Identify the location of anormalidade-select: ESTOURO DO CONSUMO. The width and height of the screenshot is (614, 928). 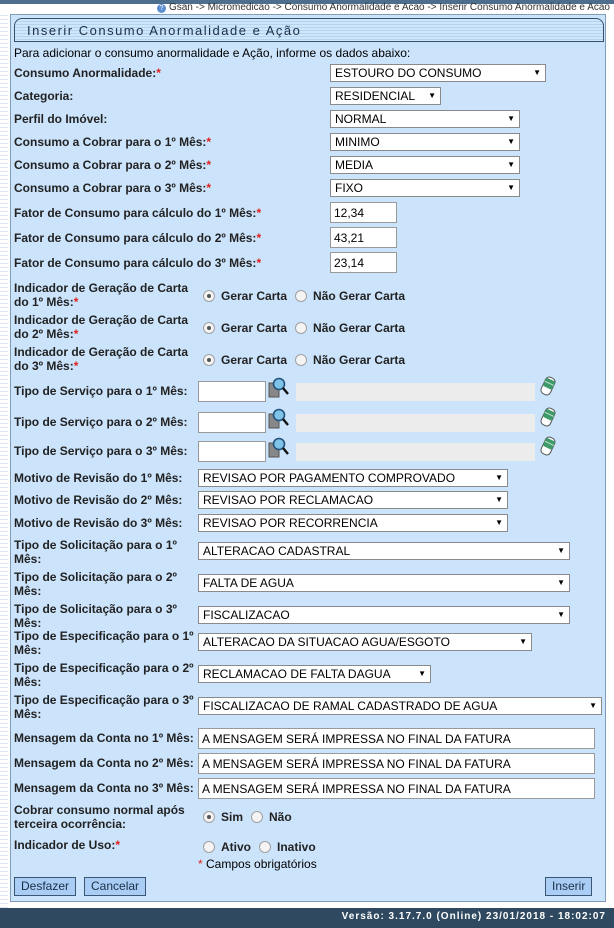
(438, 73).